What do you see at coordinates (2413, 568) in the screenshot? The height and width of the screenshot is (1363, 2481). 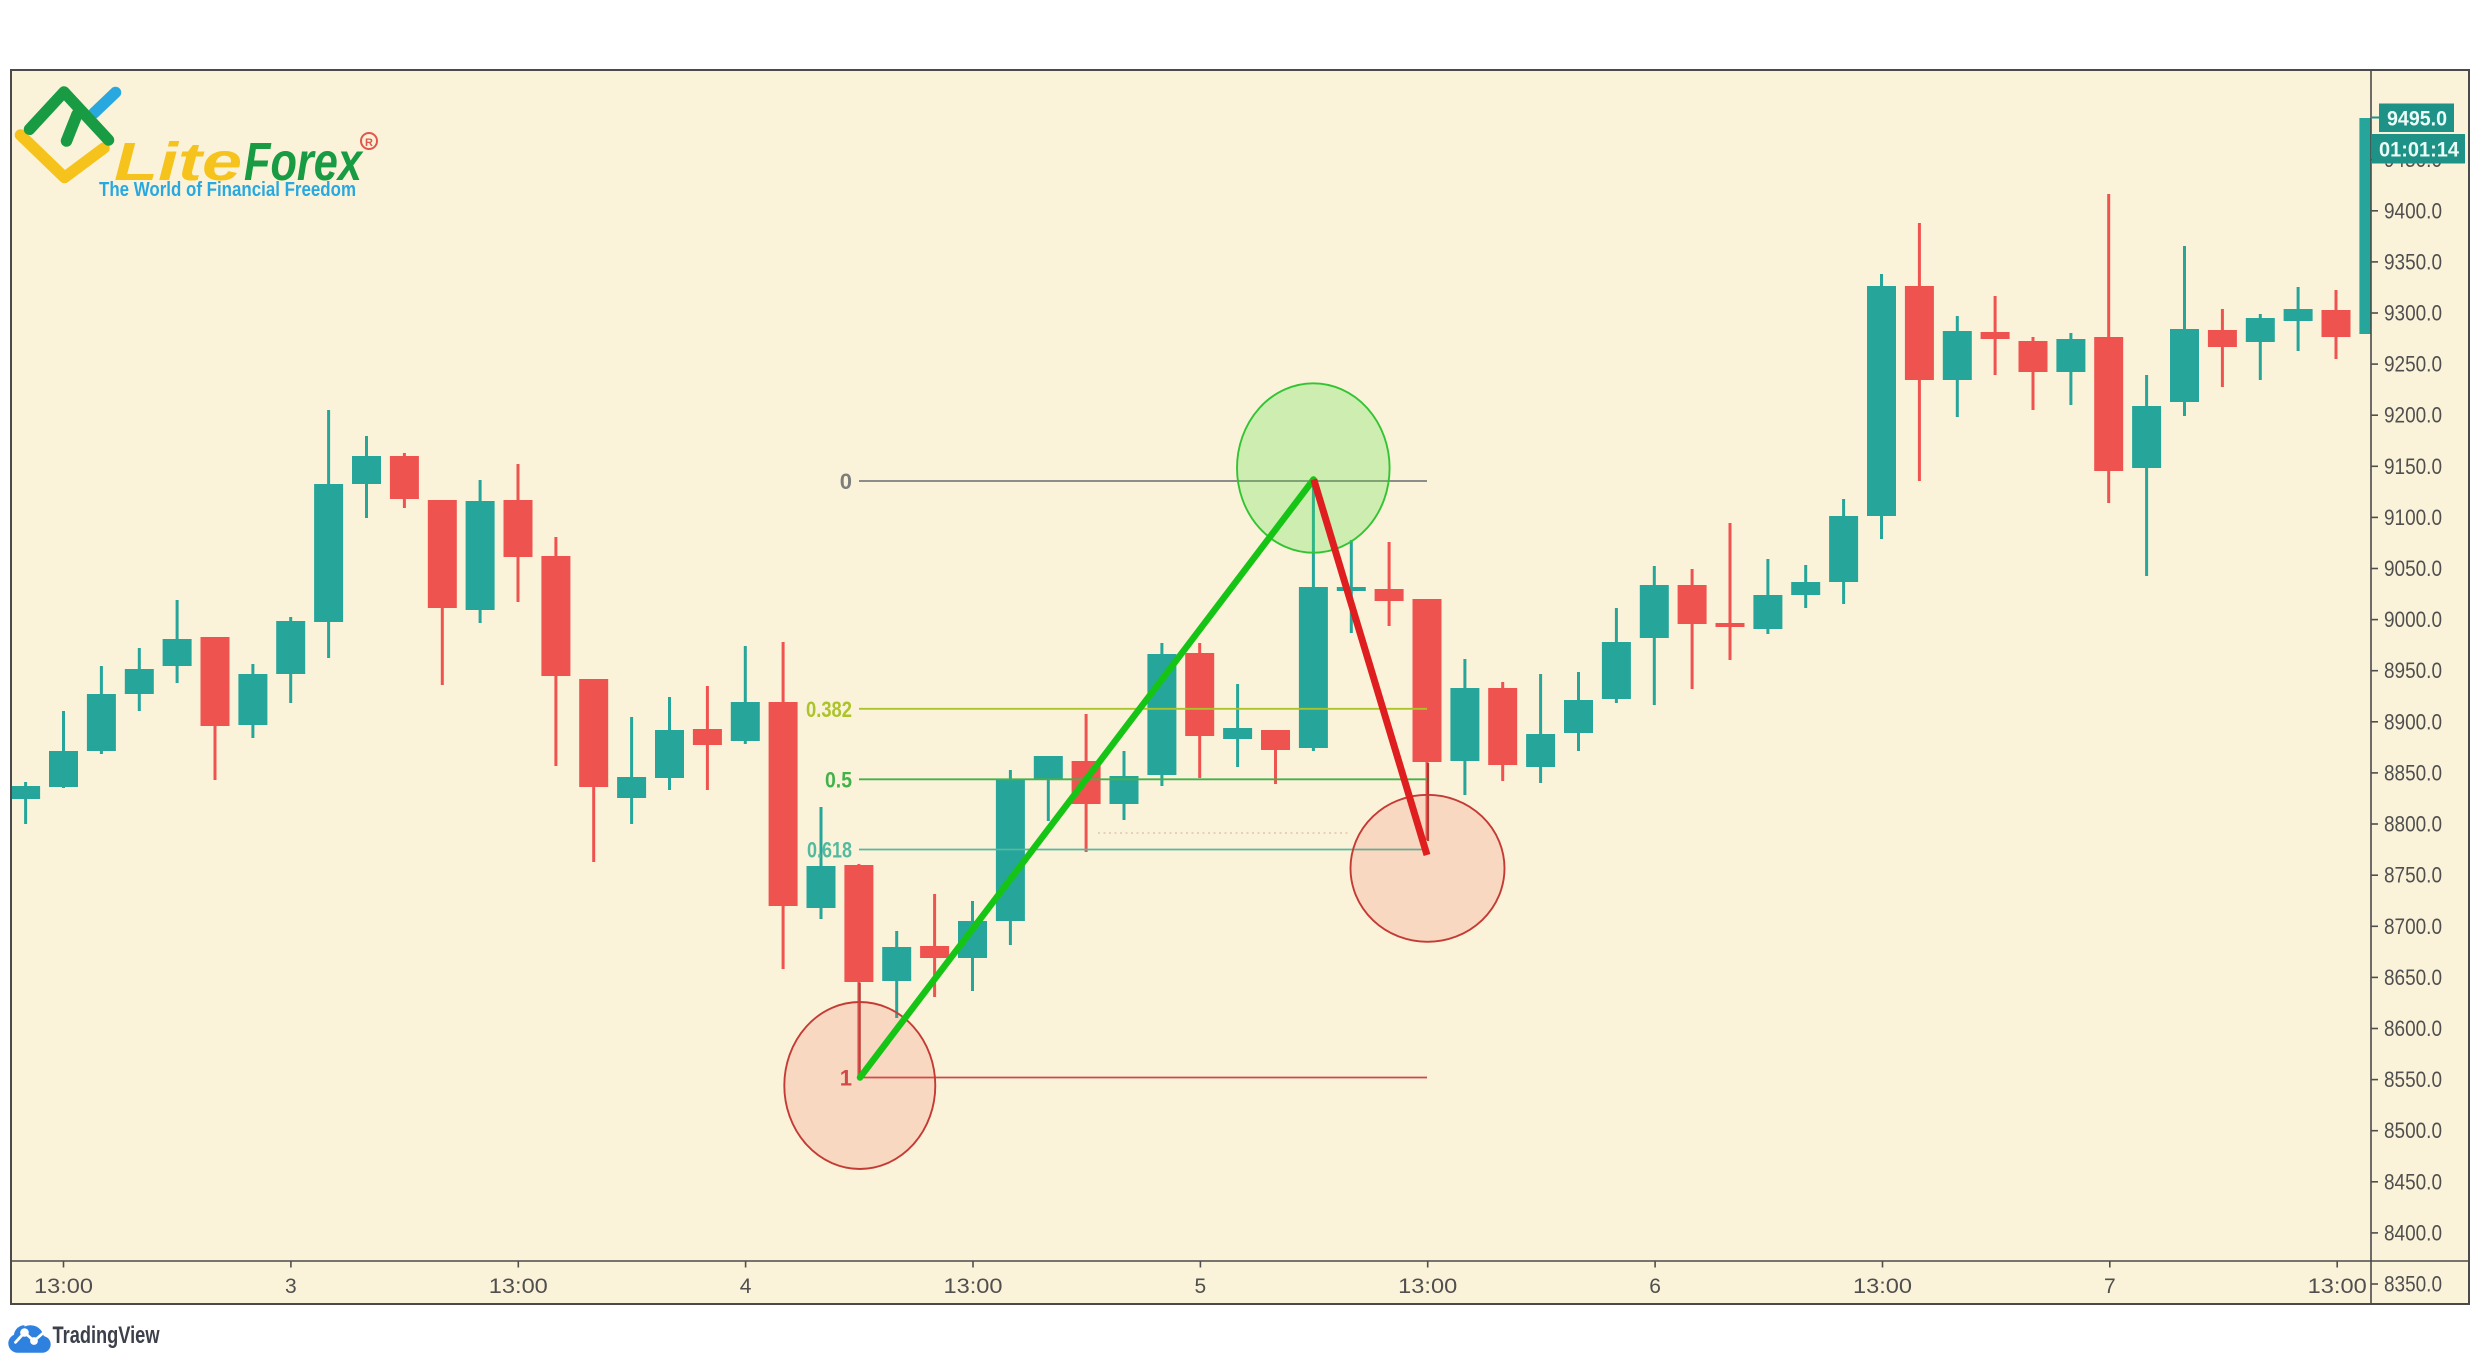 I see `svg-text: 9050.0` at bounding box center [2413, 568].